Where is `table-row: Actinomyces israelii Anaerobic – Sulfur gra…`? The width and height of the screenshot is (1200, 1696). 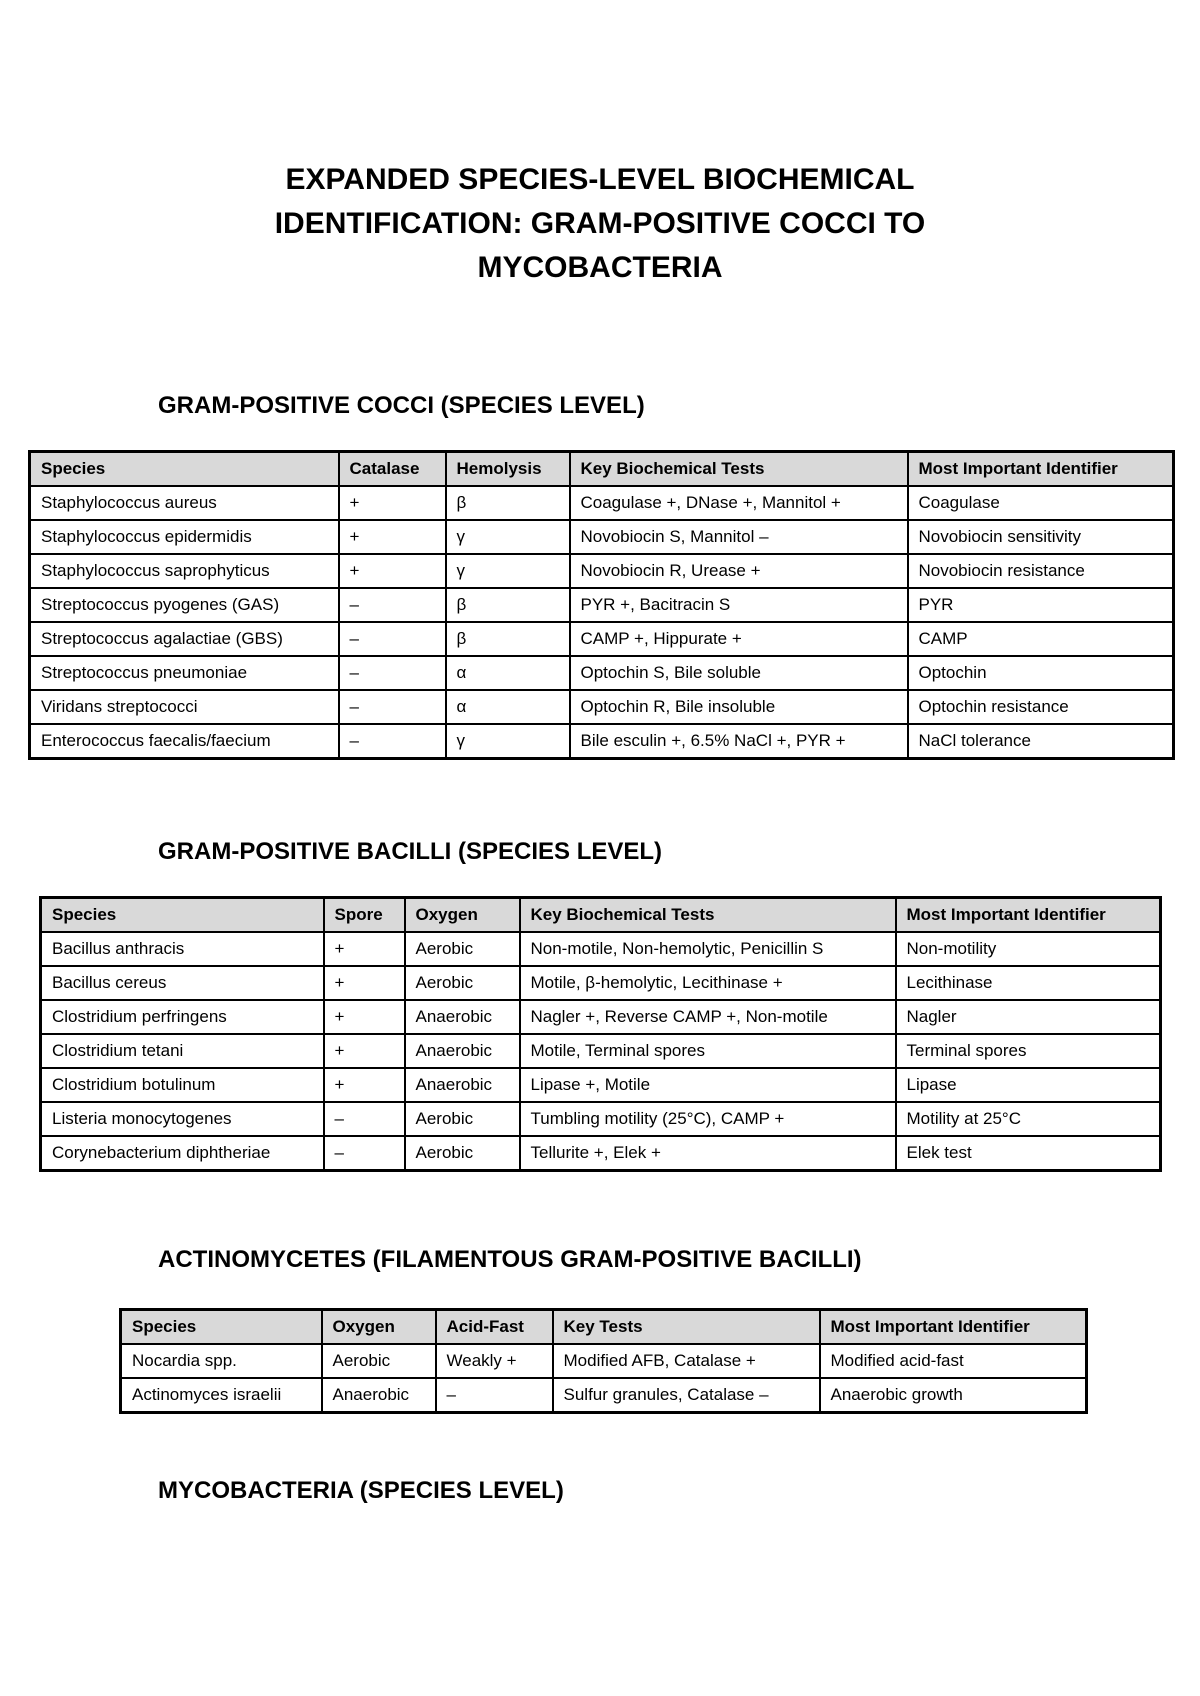
table-row: Actinomyces israelii Anaerobic – Sulfur gra… is located at coordinates (603, 1395).